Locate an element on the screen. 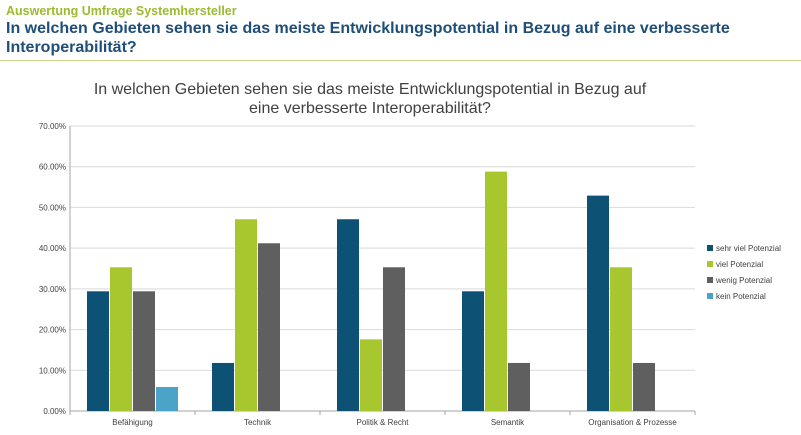 This screenshot has height=435, width=801. slide-subtitle: Auswertung Umfrage Systemhersteller is located at coordinates (121, 11).